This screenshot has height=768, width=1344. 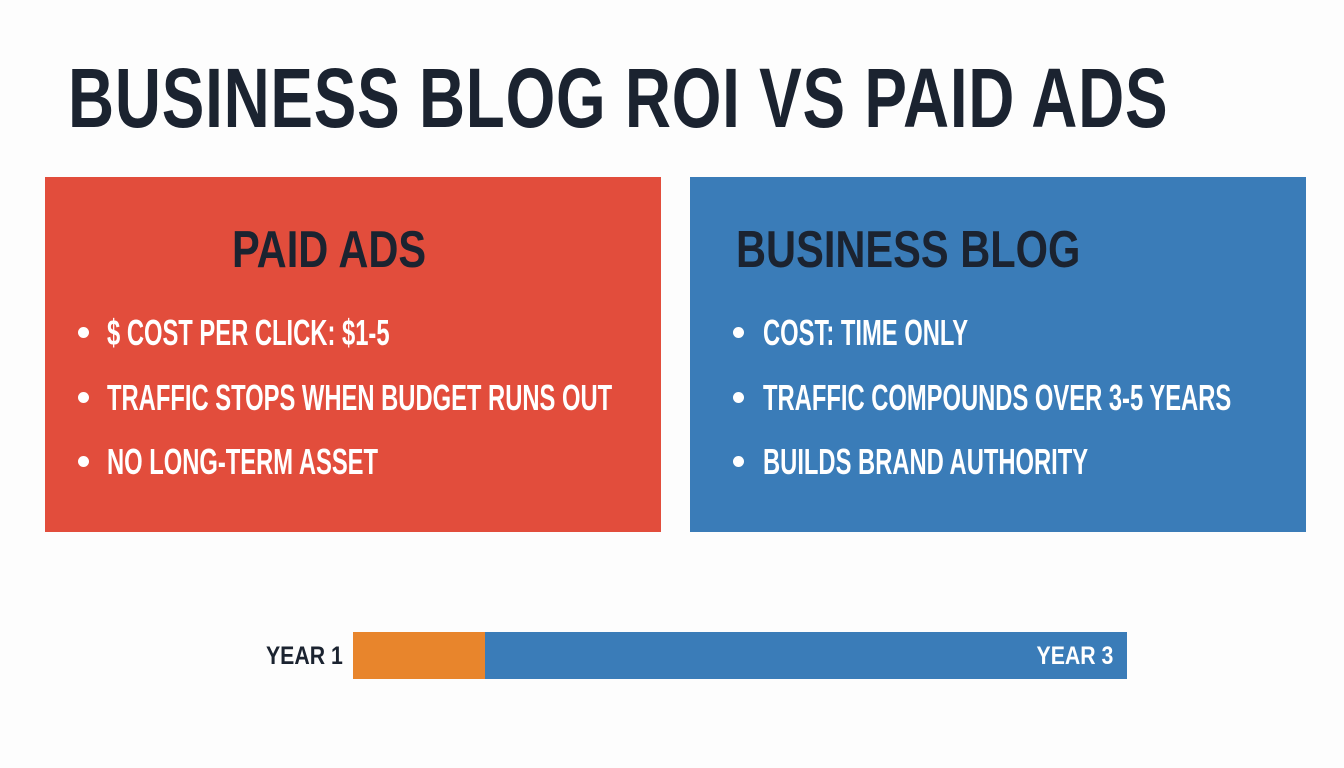 What do you see at coordinates (740, 655) in the screenshot?
I see `timeline-bar: YEAR 3` at bounding box center [740, 655].